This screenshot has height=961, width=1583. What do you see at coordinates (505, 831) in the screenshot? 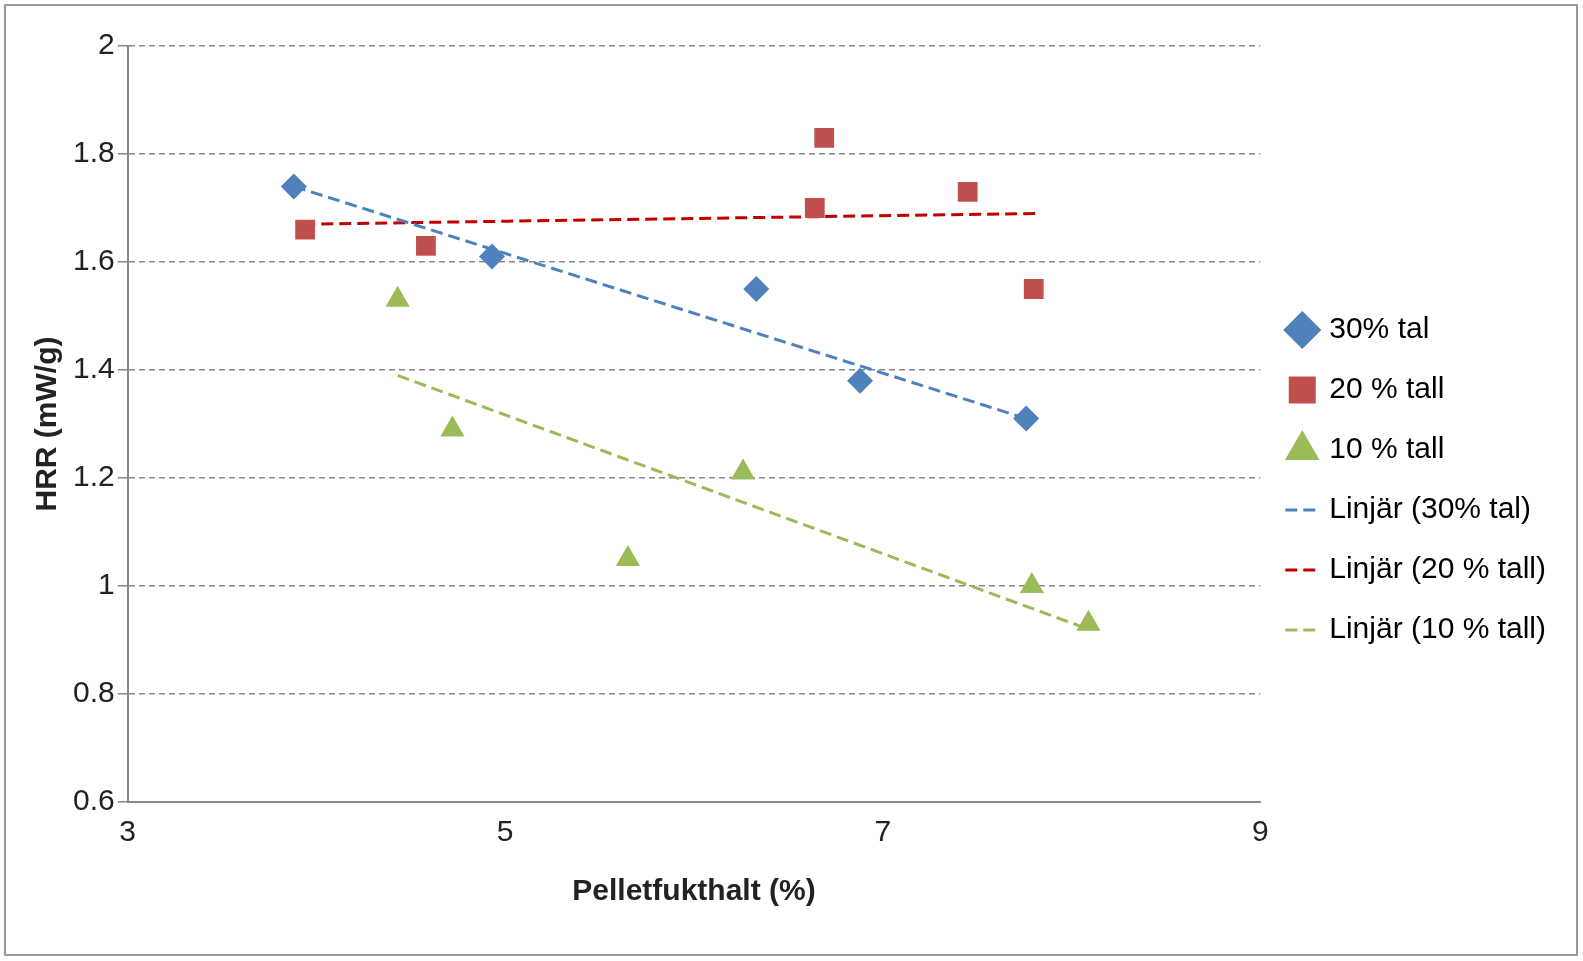
I see `x-tick-label: 5` at bounding box center [505, 831].